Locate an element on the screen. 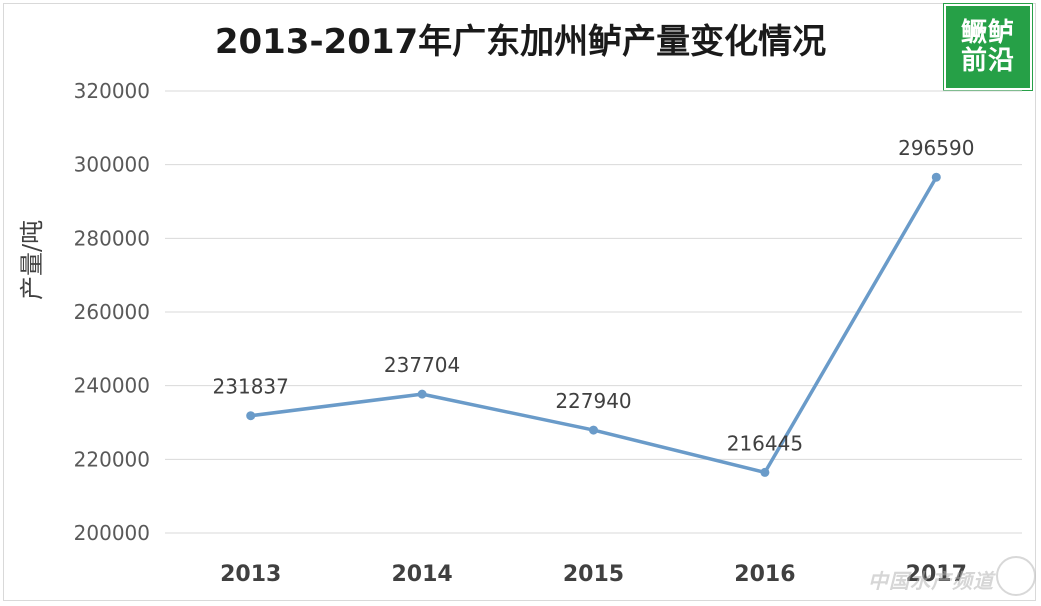 This screenshot has height=606, width=1041. y-tick-label: 320000 is located at coordinates (112, 91).